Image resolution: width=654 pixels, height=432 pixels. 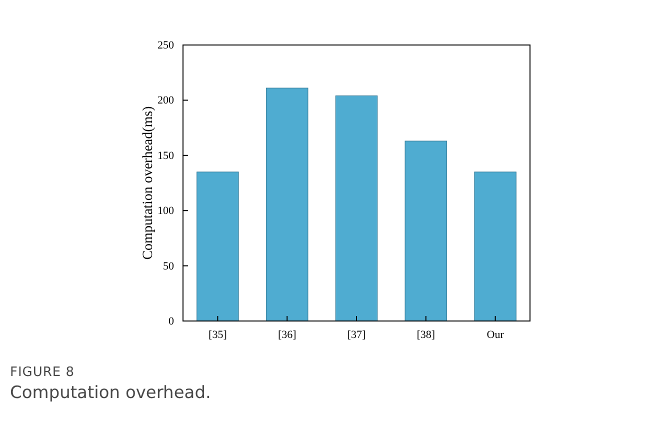 What do you see at coordinates (495, 334) in the screenshot?
I see `x-tick-label: Our` at bounding box center [495, 334].